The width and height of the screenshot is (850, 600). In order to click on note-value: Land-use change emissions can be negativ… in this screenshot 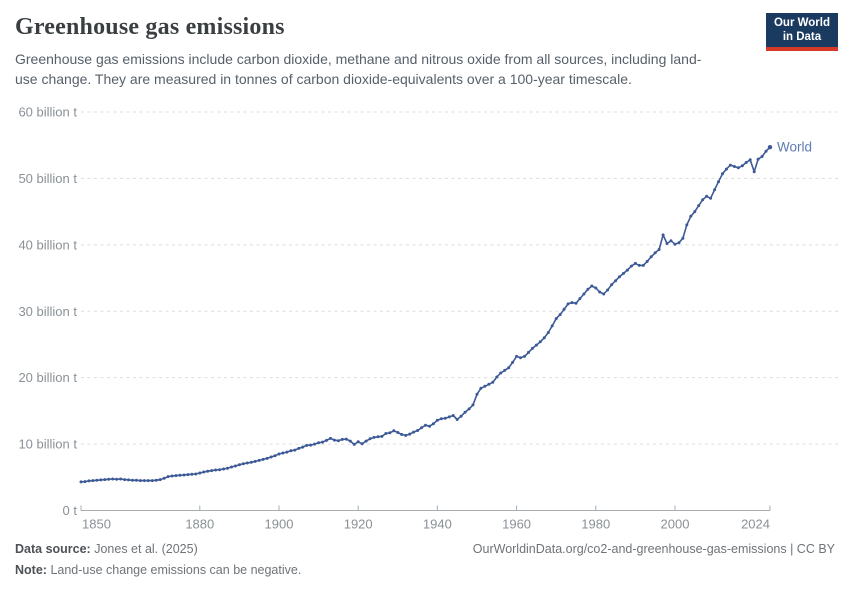, I will do `click(176, 570)`.